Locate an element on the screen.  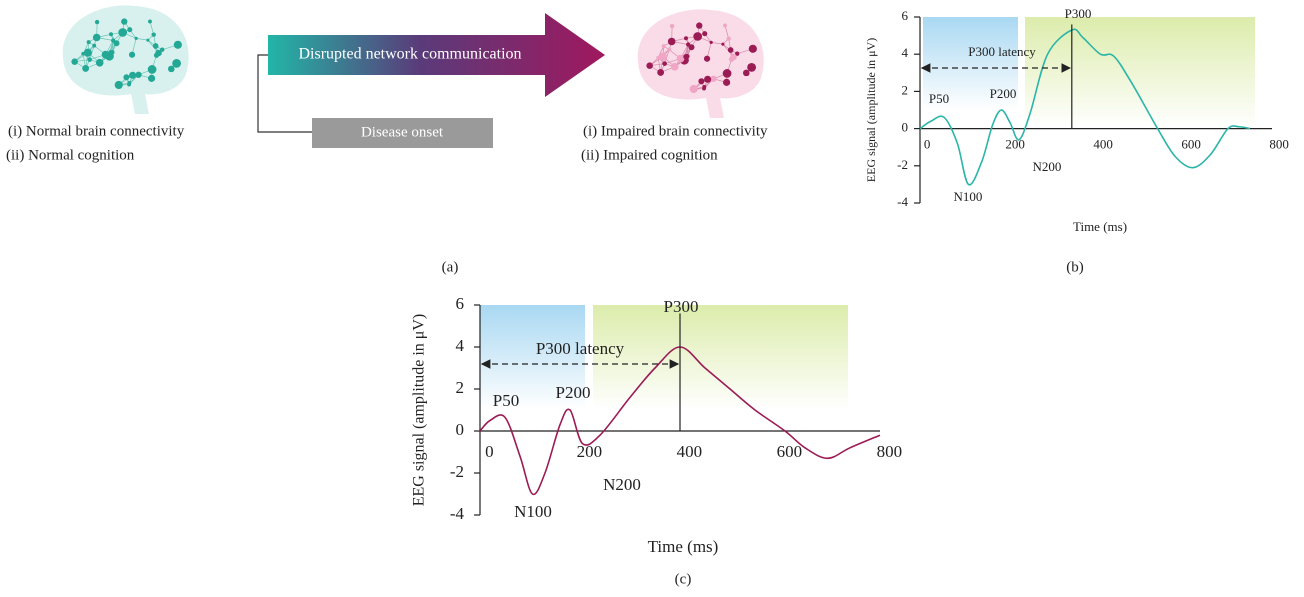
x-tick-label: 200 is located at coordinates (590, 451).